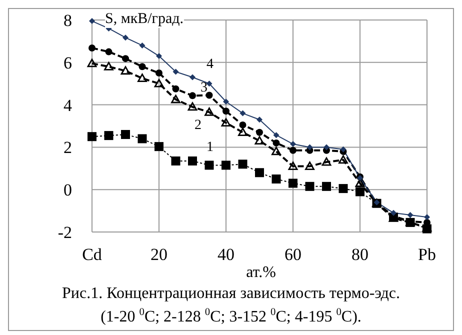 The height and width of the screenshot is (335, 462). I want to click on y-tick-label: 2, so click(68, 148).